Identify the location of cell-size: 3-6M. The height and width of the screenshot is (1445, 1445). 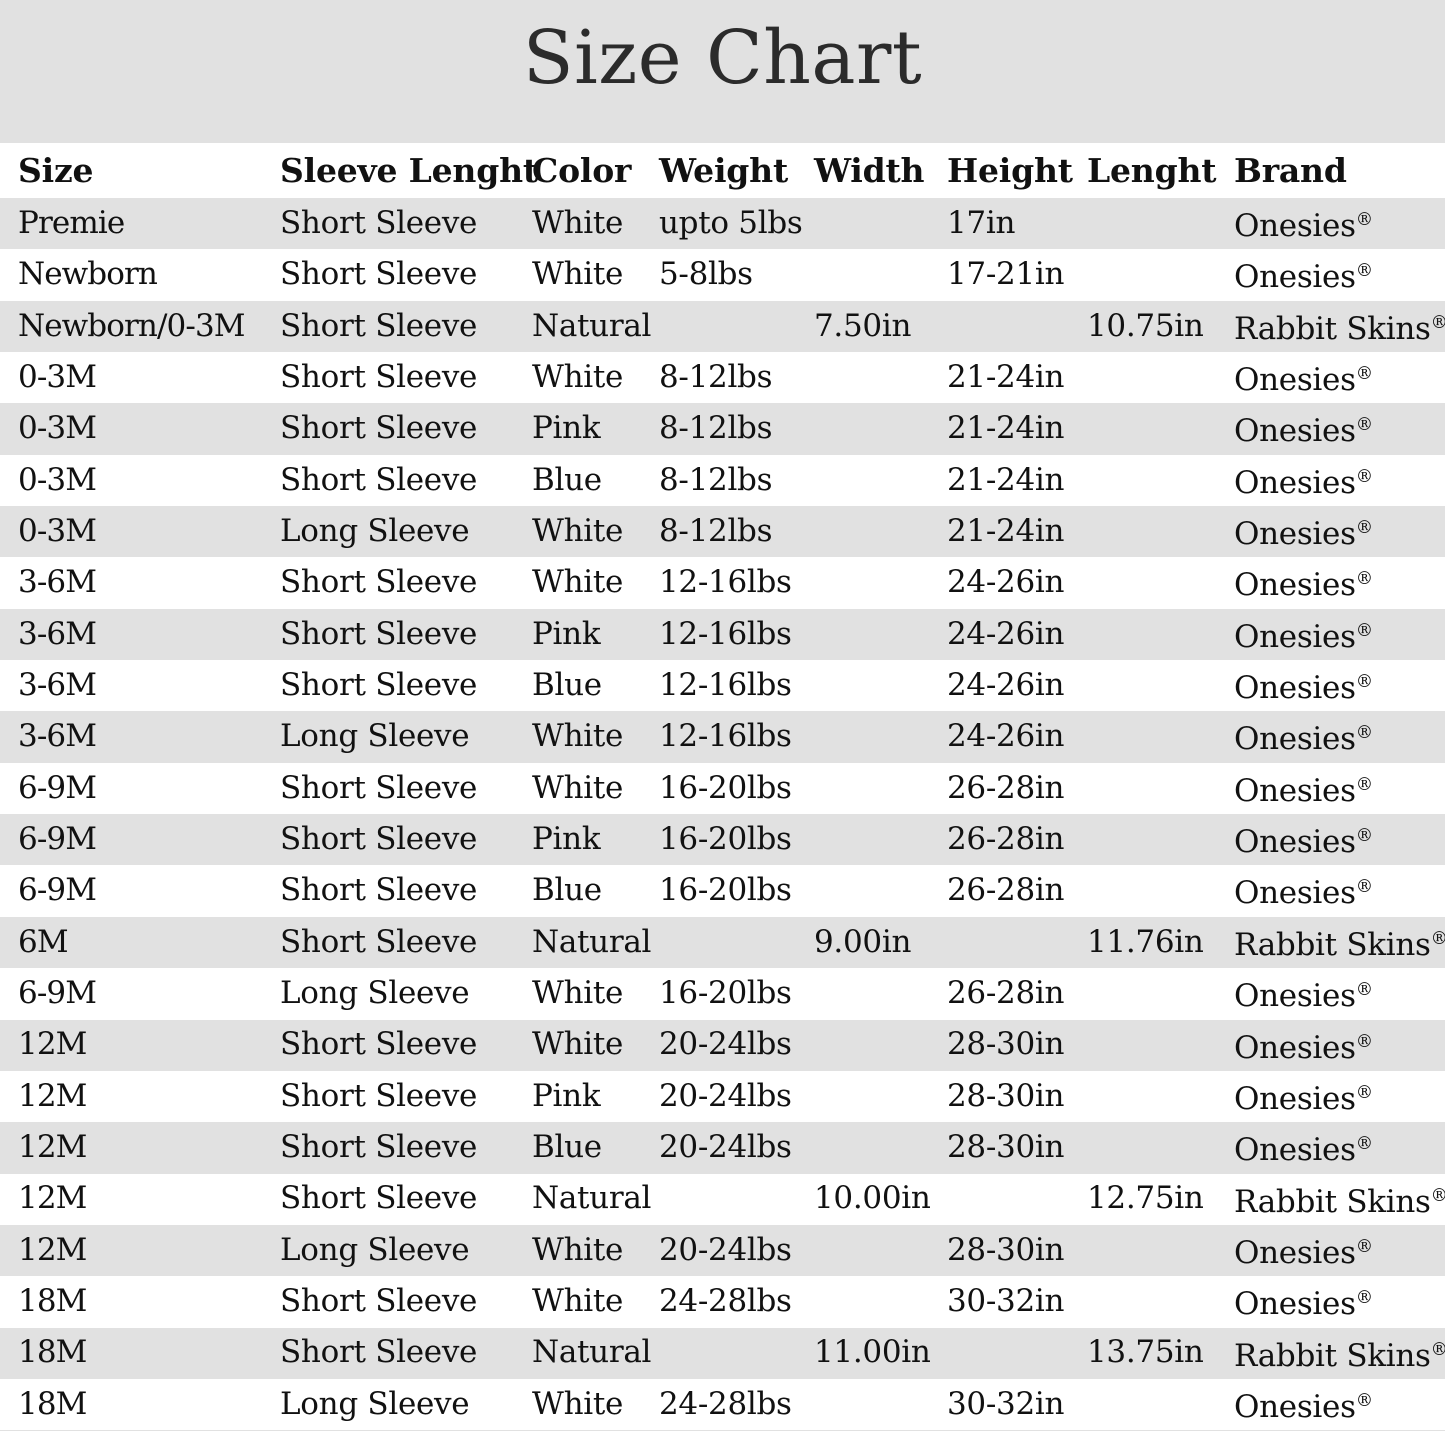
(57, 633).